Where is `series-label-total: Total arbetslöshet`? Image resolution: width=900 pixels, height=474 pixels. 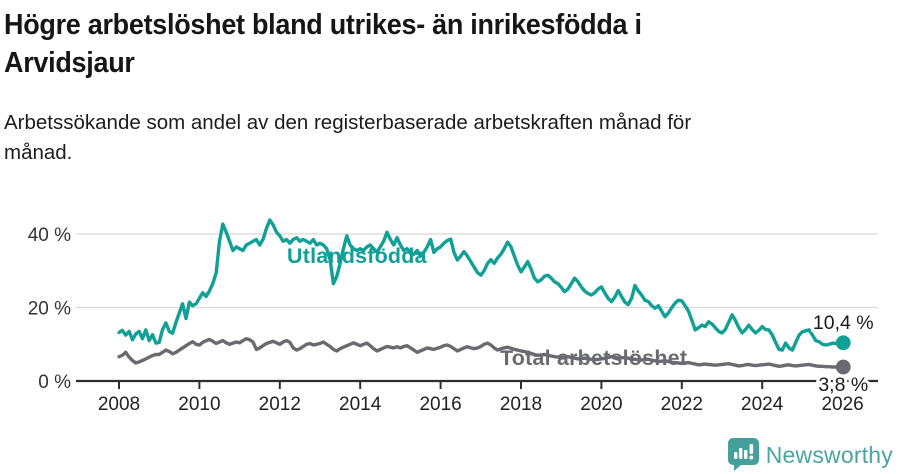
series-label-total: Total arbetslöshet is located at coordinates (593, 358).